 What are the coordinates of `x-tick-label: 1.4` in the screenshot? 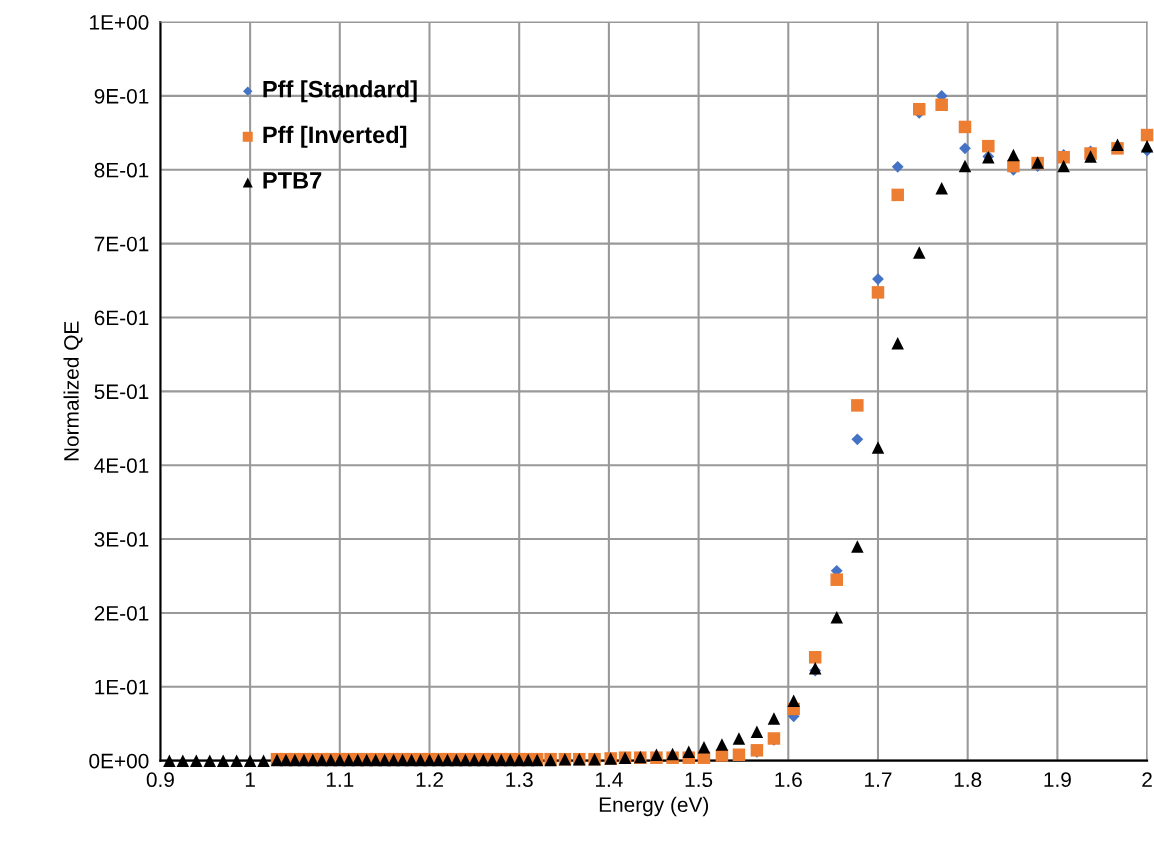 It's located at (609, 779).